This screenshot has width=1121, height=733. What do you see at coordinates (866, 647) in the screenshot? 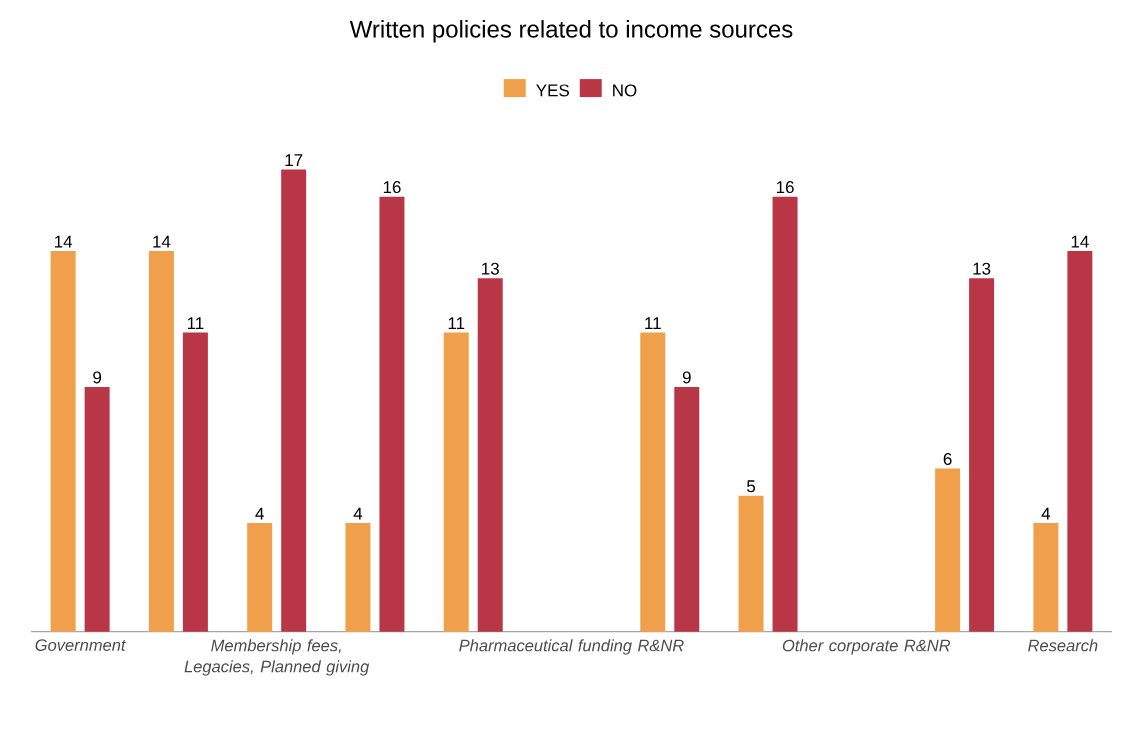
I see `x-tick-label: Other corporate R&NR` at bounding box center [866, 647].